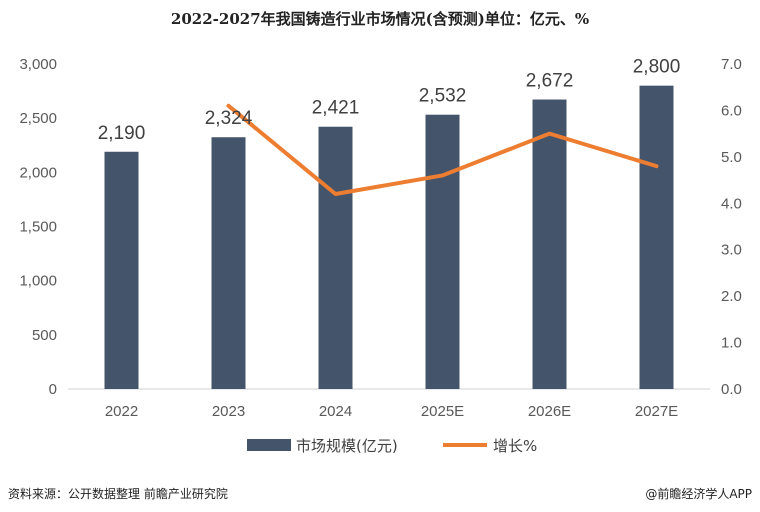 The height and width of the screenshot is (512, 760). What do you see at coordinates (442, 411) in the screenshot?
I see `category-label: 2025E` at bounding box center [442, 411].